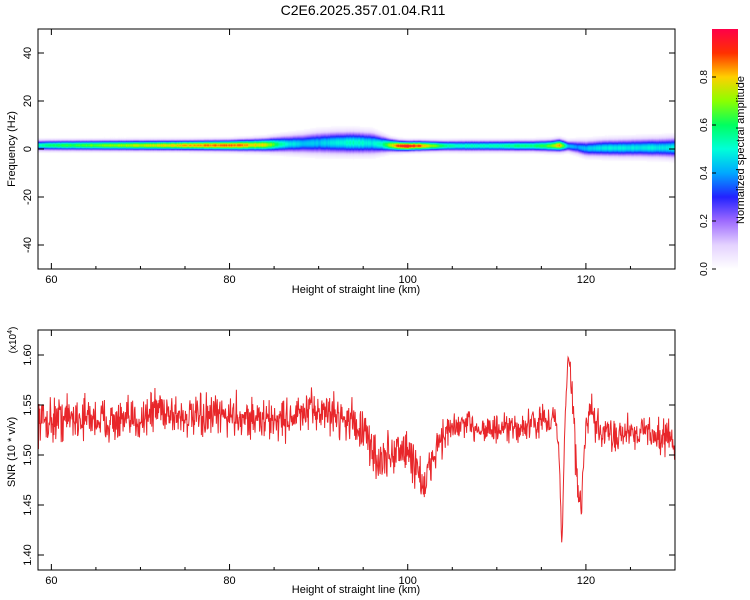  What do you see at coordinates (28, 101) in the screenshot?
I see `spectrogram-ytick-label: 20` at bounding box center [28, 101].